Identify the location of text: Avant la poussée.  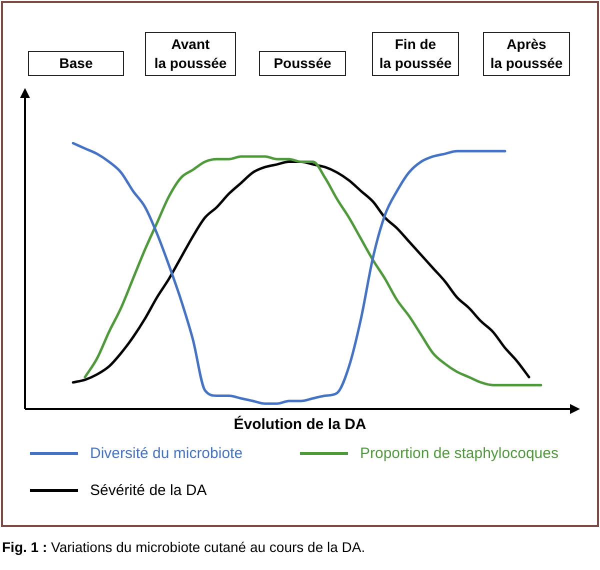
(190, 54).